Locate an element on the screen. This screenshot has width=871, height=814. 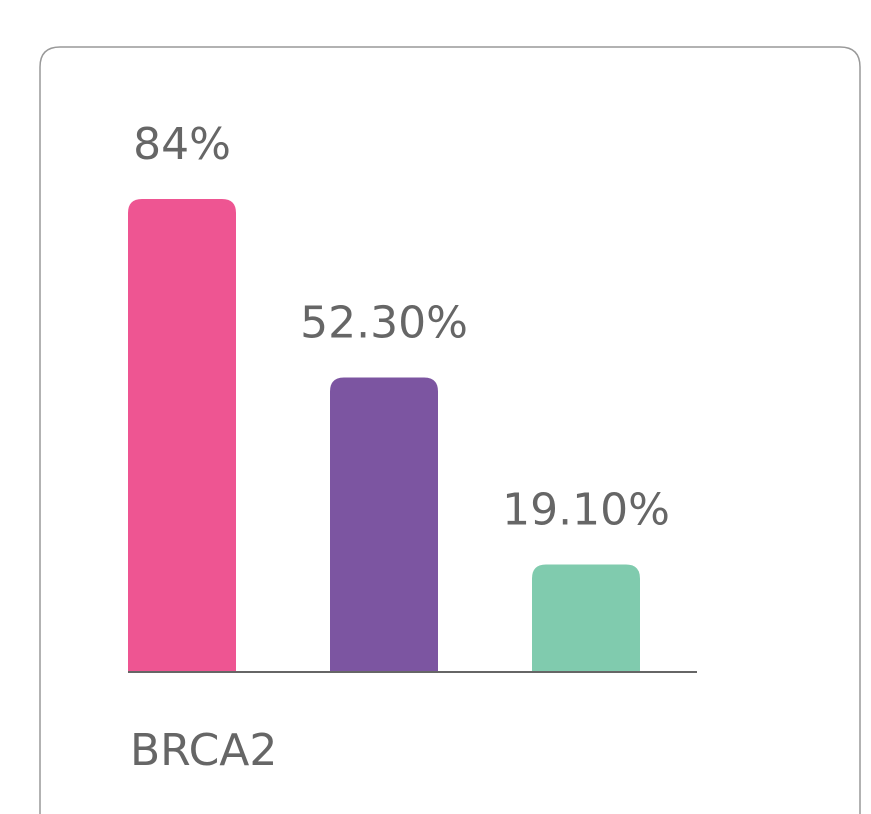
value-label: 19.10% is located at coordinates (586, 509).